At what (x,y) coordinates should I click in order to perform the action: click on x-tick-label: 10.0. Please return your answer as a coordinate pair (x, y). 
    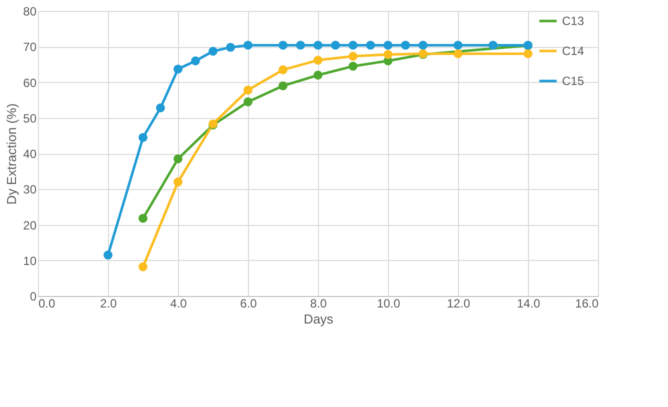
    Looking at the image, I should click on (388, 303).